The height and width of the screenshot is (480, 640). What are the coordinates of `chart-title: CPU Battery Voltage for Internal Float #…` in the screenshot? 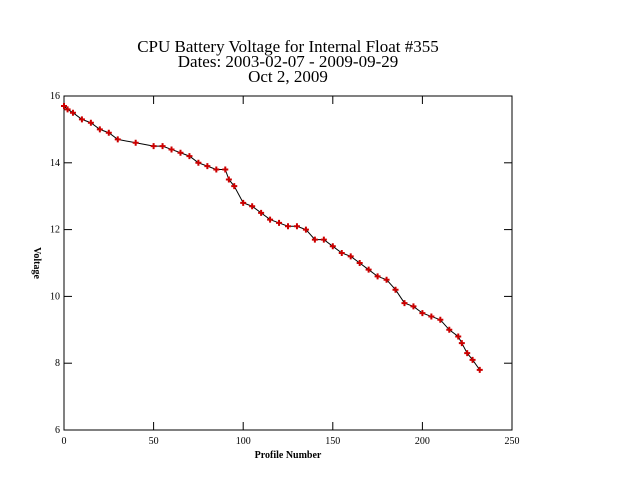 It's located at (288, 46).